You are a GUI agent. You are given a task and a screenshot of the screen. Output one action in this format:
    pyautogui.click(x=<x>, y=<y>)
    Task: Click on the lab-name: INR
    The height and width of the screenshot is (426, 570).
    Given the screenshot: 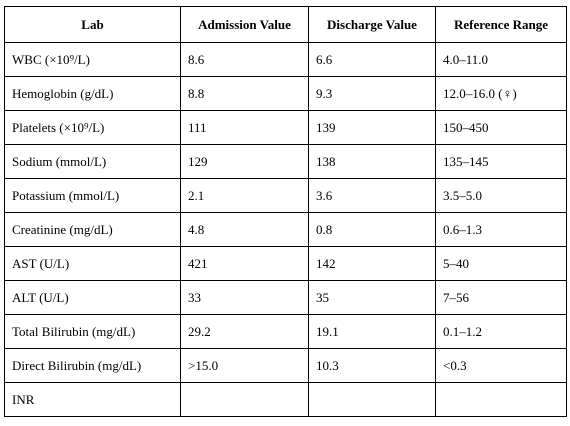 What is the action you would take?
    pyautogui.click(x=92, y=399)
    